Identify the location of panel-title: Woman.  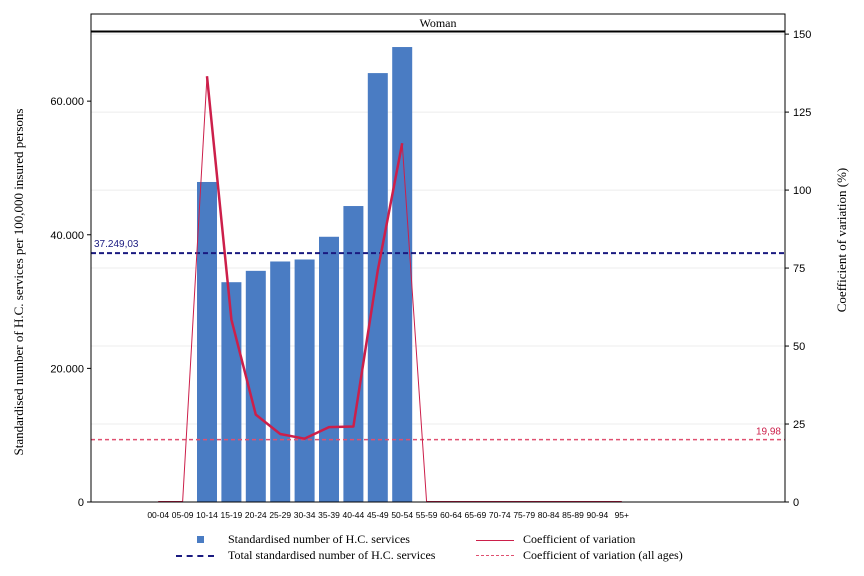
(437, 23).